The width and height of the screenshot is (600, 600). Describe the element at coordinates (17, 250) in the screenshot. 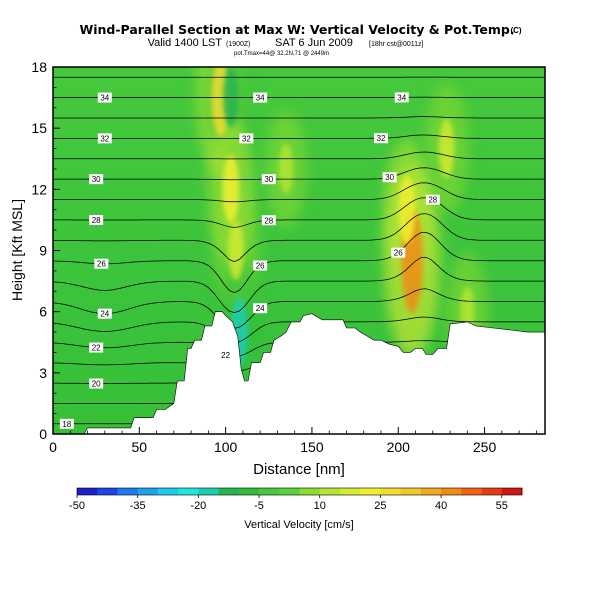

I see `y-axis-label: Height [Kft MSL]` at that location.